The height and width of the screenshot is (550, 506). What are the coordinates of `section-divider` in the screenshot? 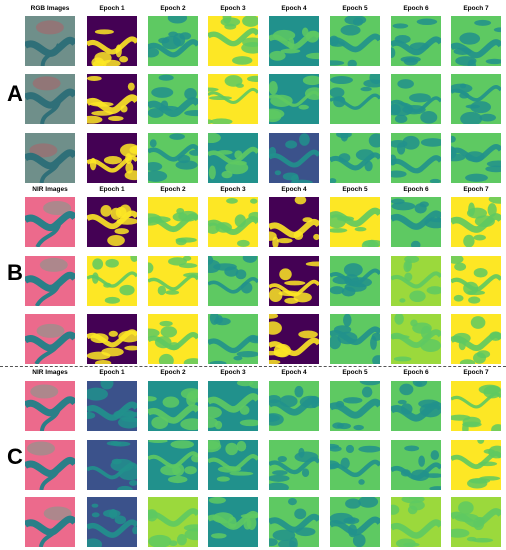 It's located at (253, 366).